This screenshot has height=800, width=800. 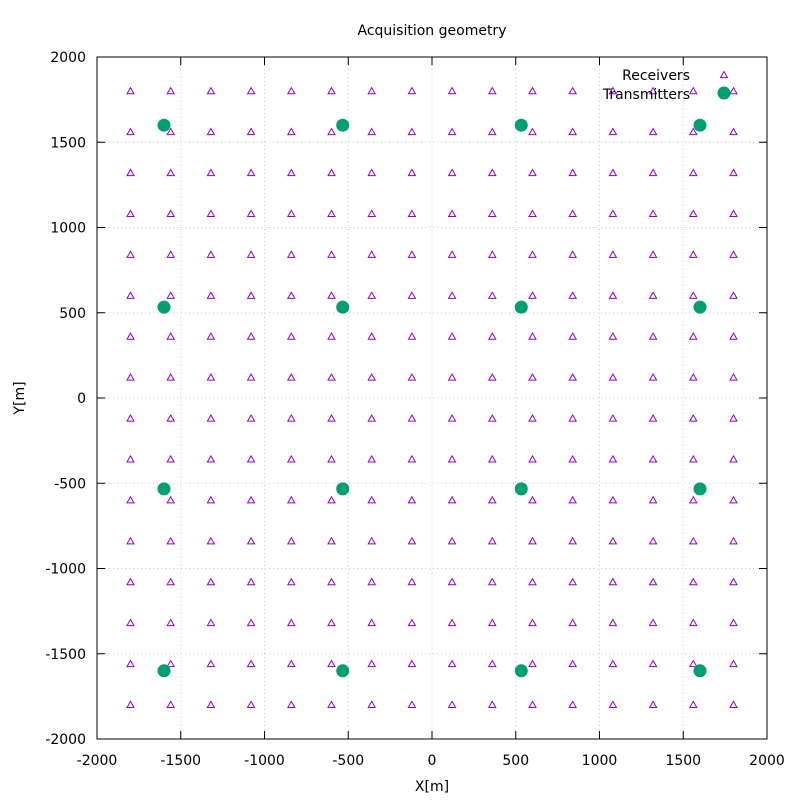 I want to click on y-tick-label: 2000, so click(x=68, y=58).